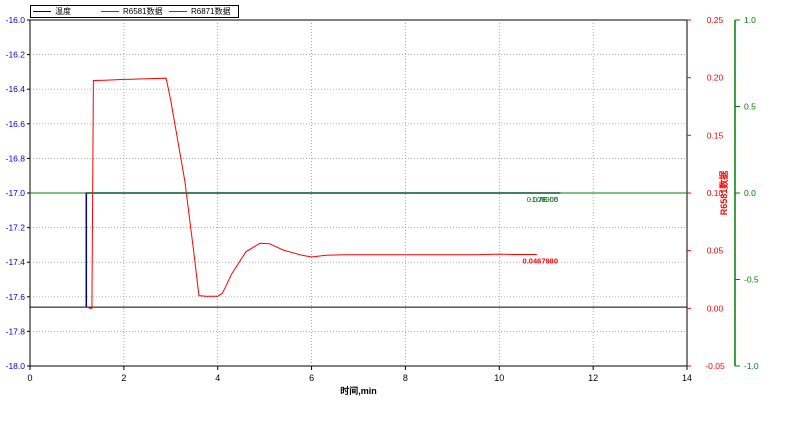 The image size is (800, 423). What do you see at coordinates (16, 331) in the screenshot?
I see `left-y-tick-label: -17.8` at bounding box center [16, 331].